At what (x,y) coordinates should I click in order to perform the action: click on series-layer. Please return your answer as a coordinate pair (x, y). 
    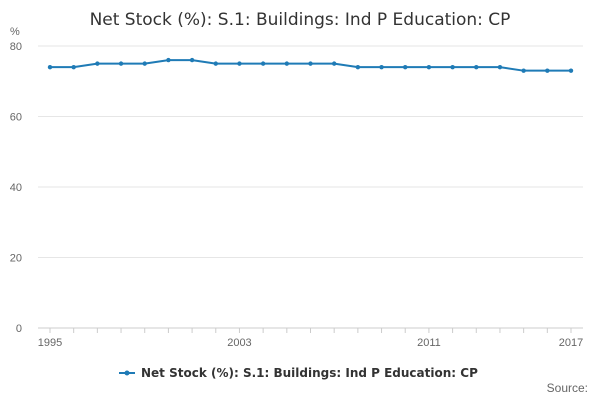
    Looking at the image, I should click on (310, 65).